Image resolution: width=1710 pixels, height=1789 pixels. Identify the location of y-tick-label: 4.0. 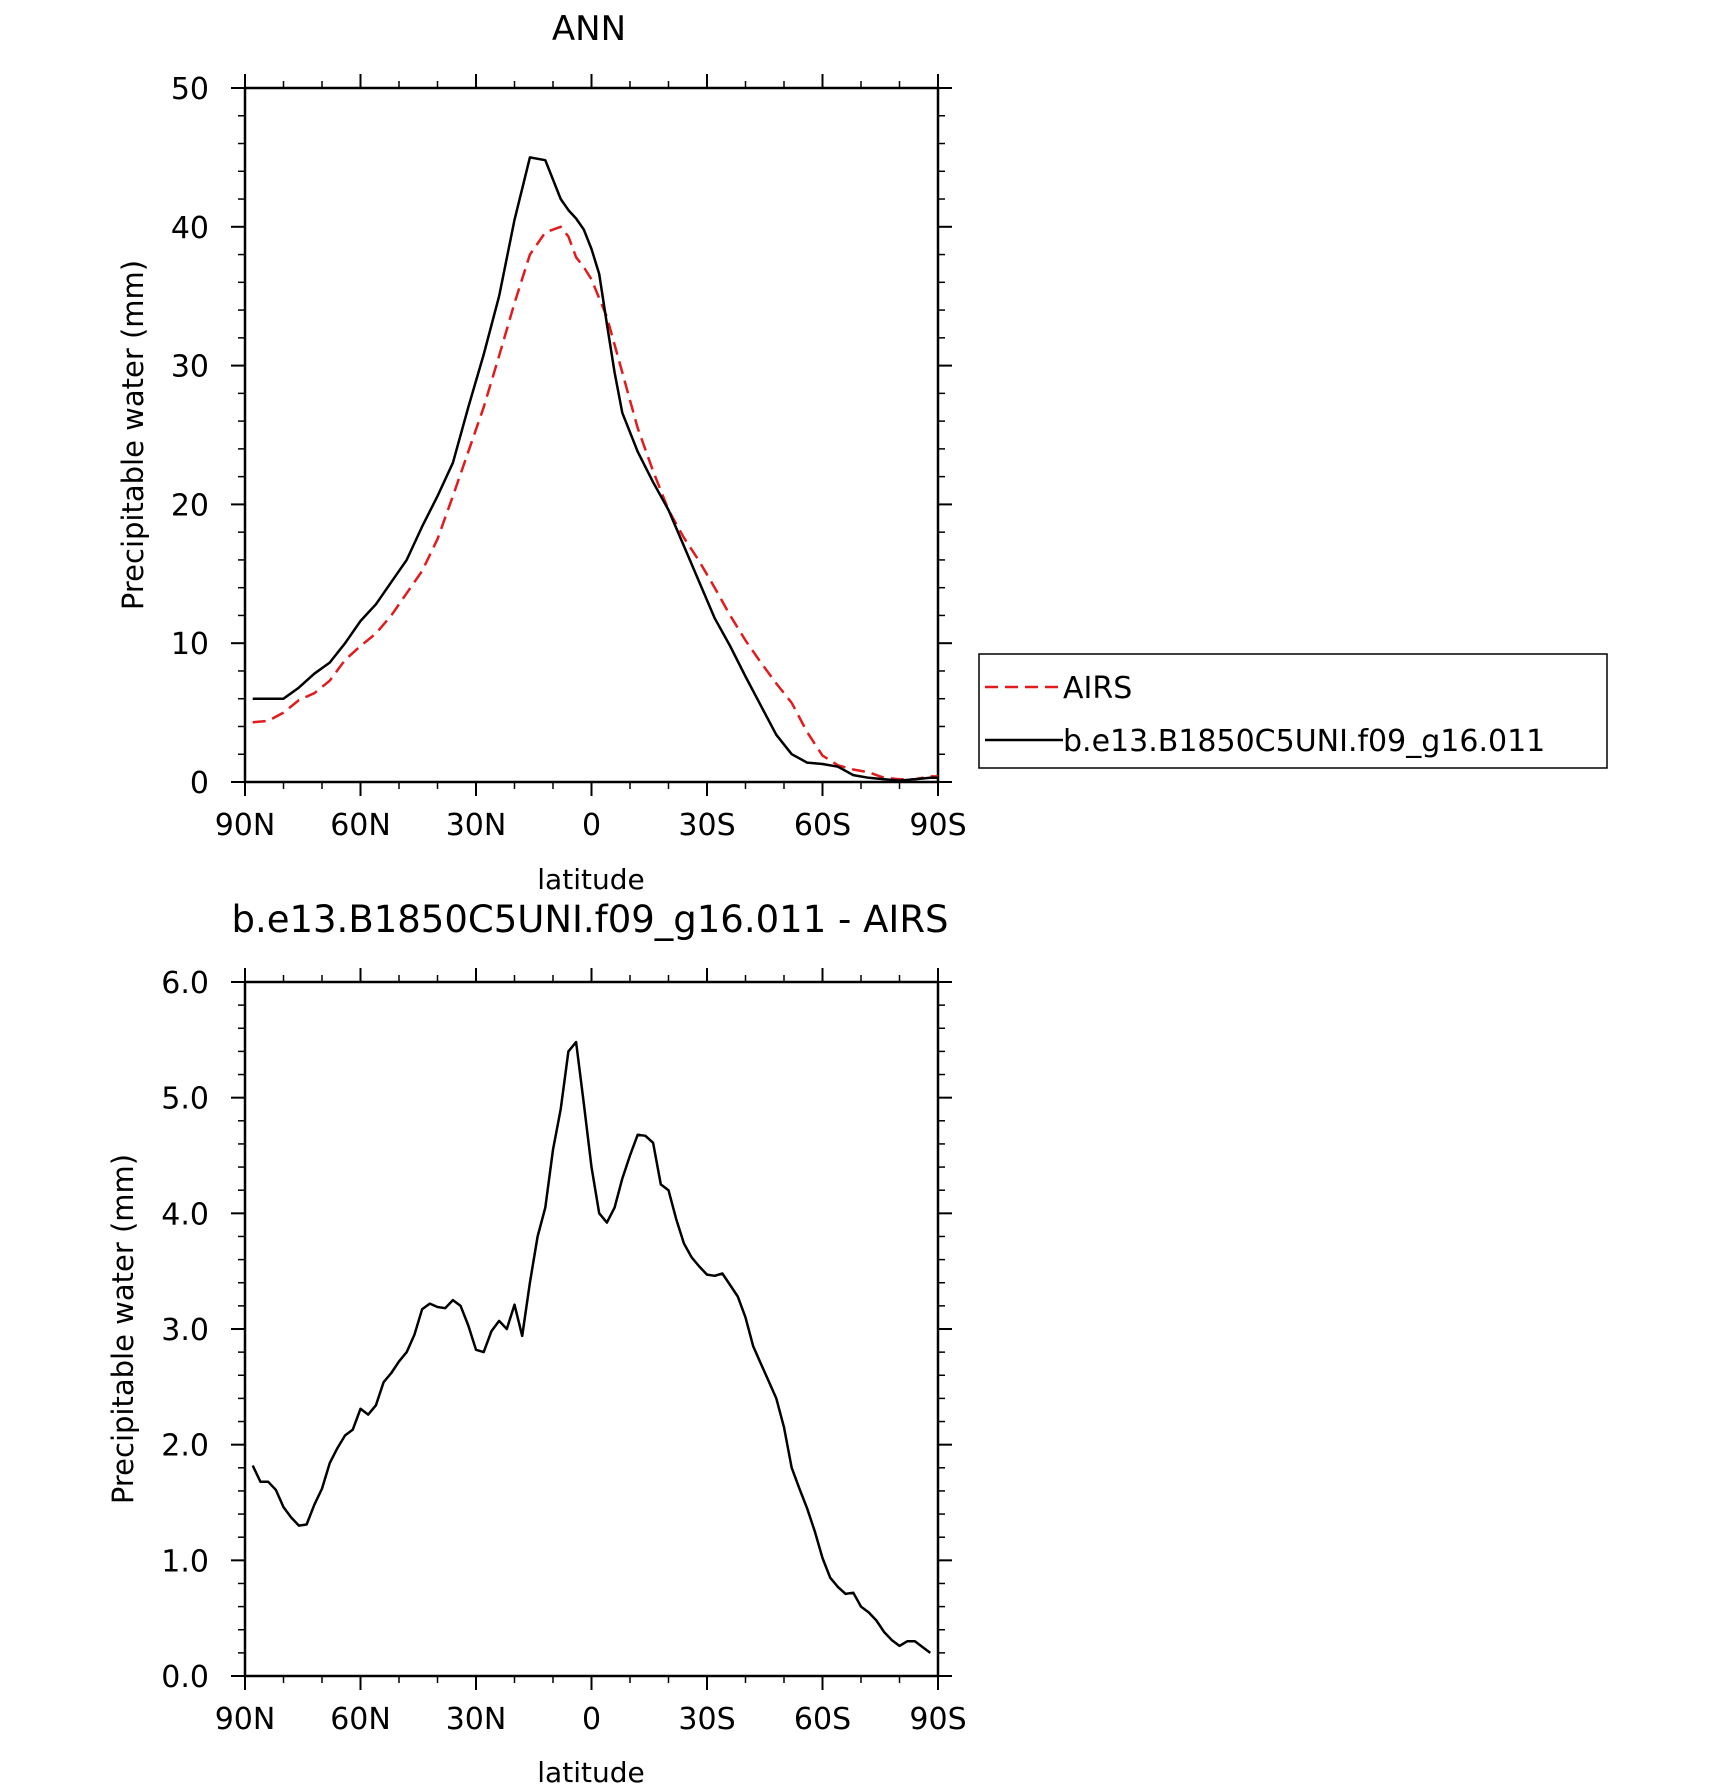
(185, 1214).